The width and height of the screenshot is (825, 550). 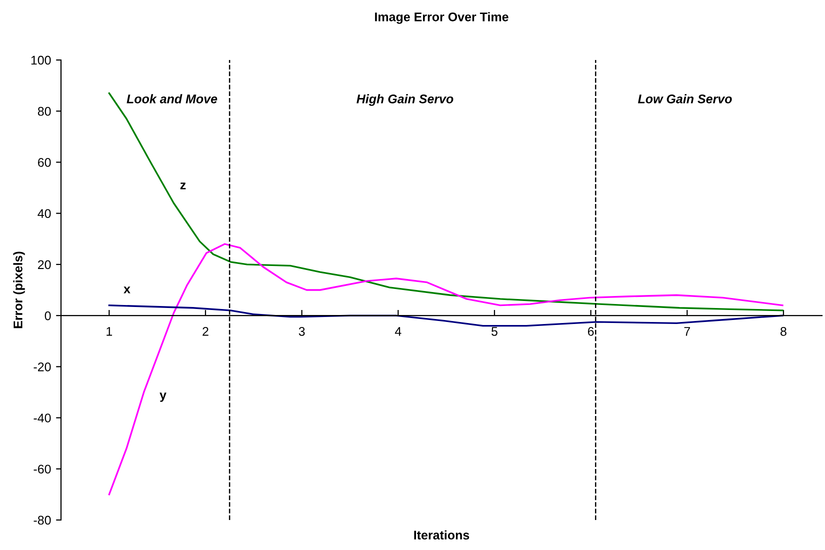 What do you see at coordinates (19, 290) in the screenshot?
I see `y-axis-title: Error (pixels)` at bounding box center [19, 290].